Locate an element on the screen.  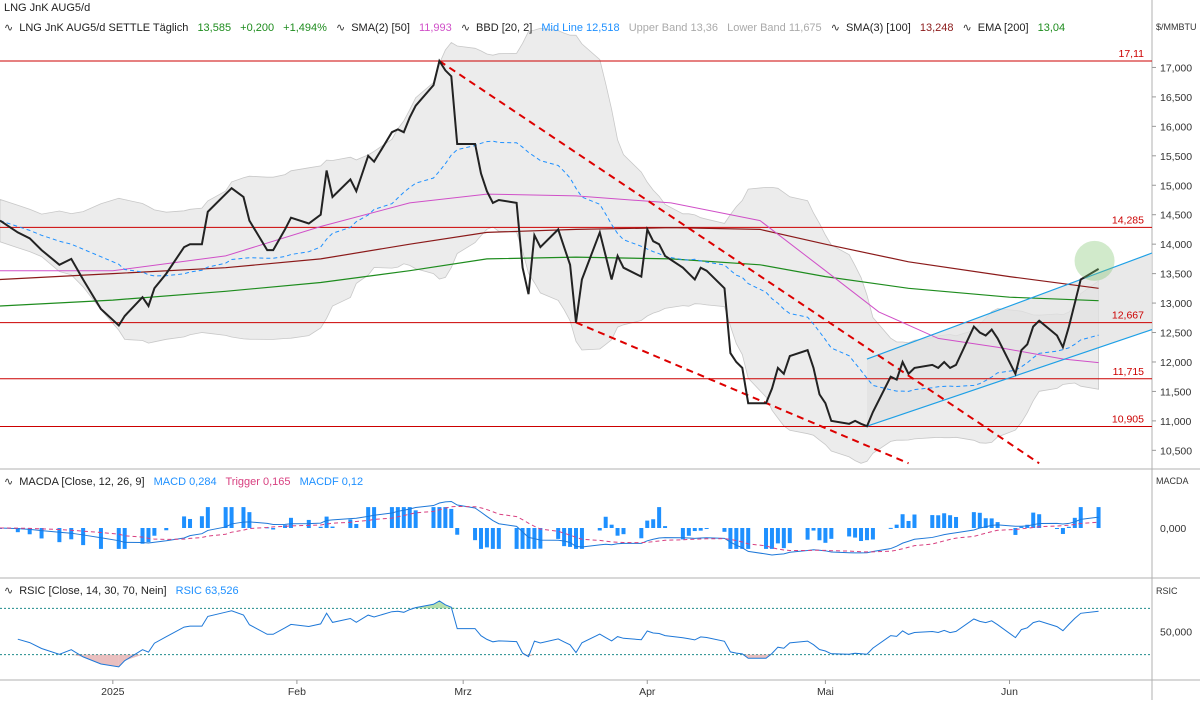
change-pct-value: +1,494% is located at coordinates (305, 28).